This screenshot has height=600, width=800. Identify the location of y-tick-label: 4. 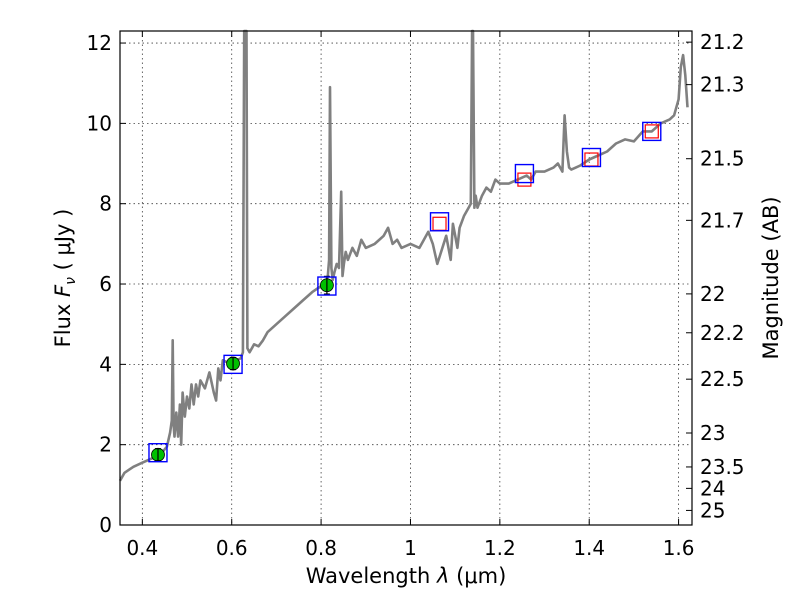
(105, 364).